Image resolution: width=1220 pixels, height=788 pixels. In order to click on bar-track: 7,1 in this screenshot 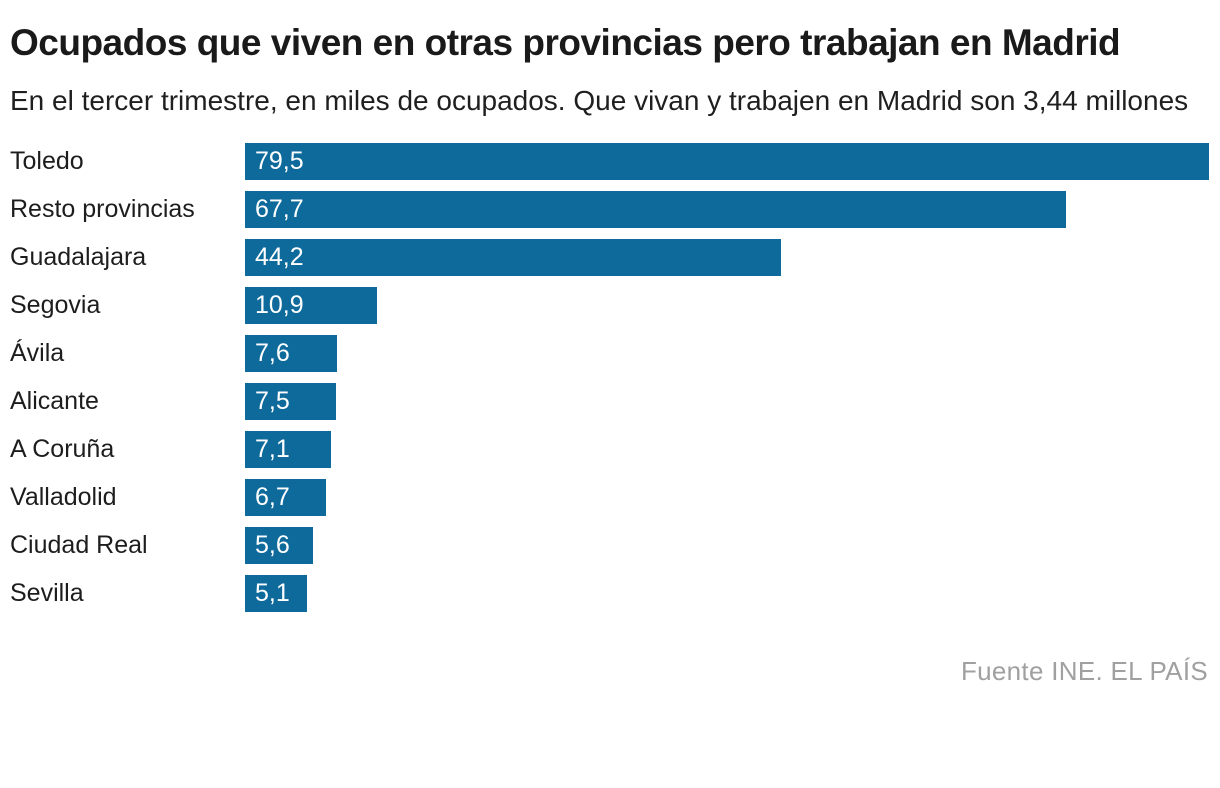, I will do `click(727, 449)`.